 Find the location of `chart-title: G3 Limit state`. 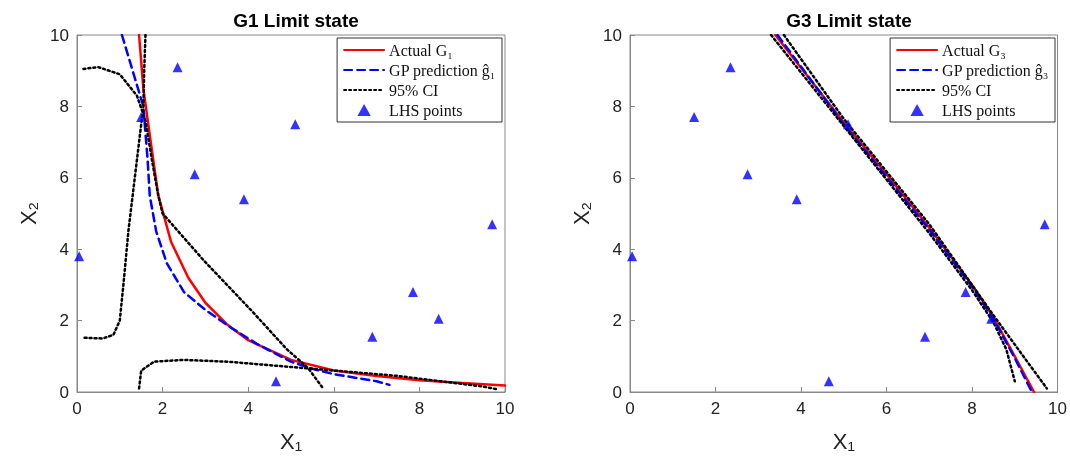

chart-title: G3 Limit state is located at coordinates (849, 20).